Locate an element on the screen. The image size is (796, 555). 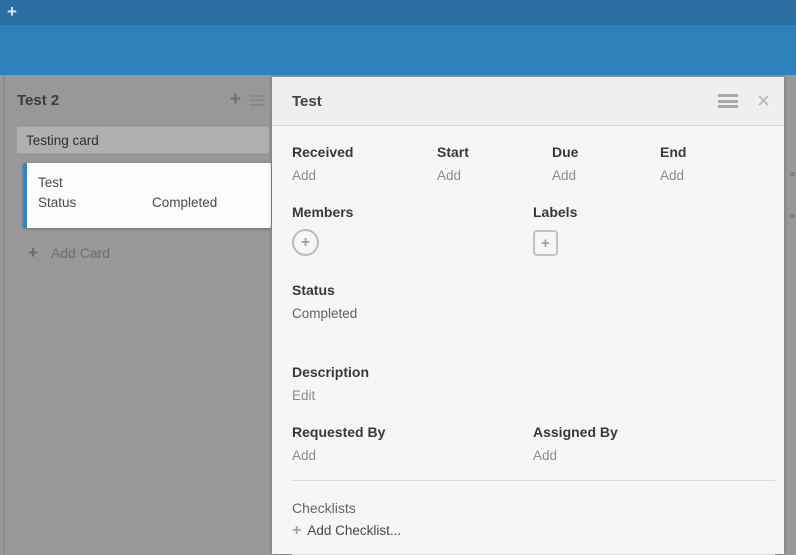
card-test: Test Status Completed is located at coordinates (147, 195).